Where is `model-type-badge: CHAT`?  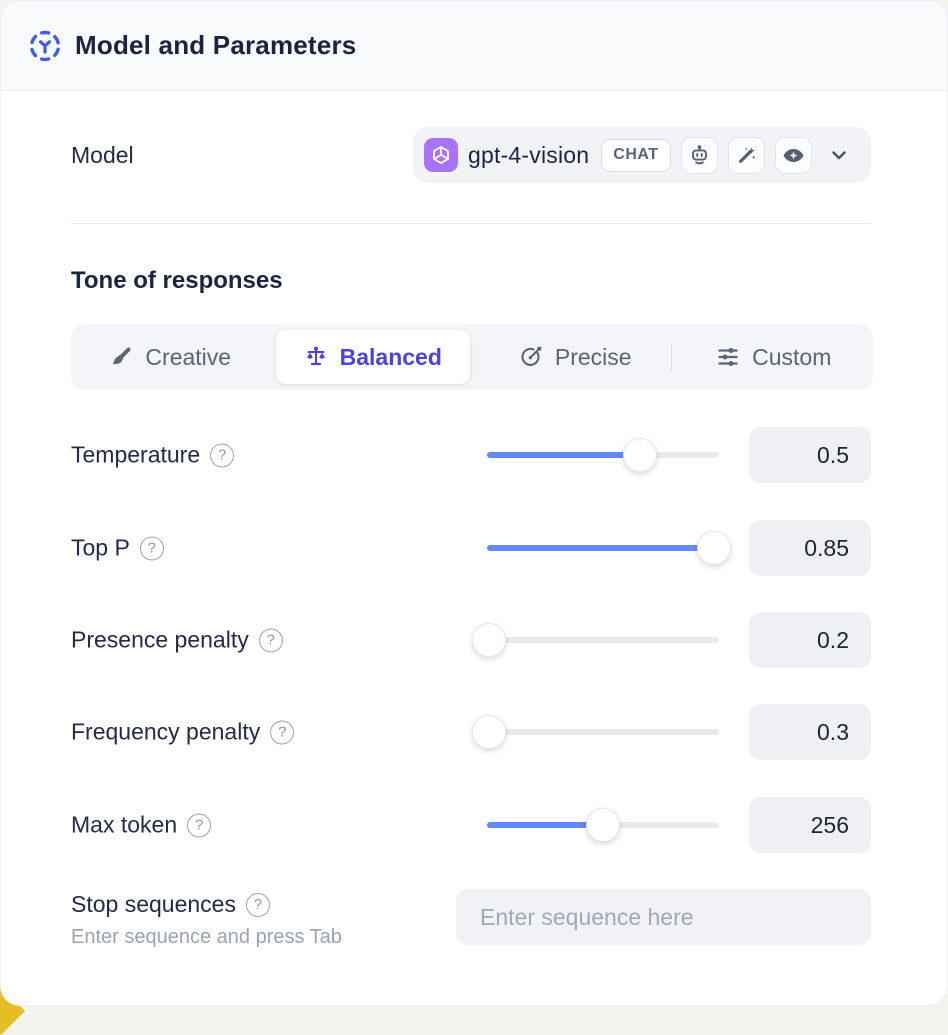
model-type-badge: CHAT is located at coordinates (636, 155).